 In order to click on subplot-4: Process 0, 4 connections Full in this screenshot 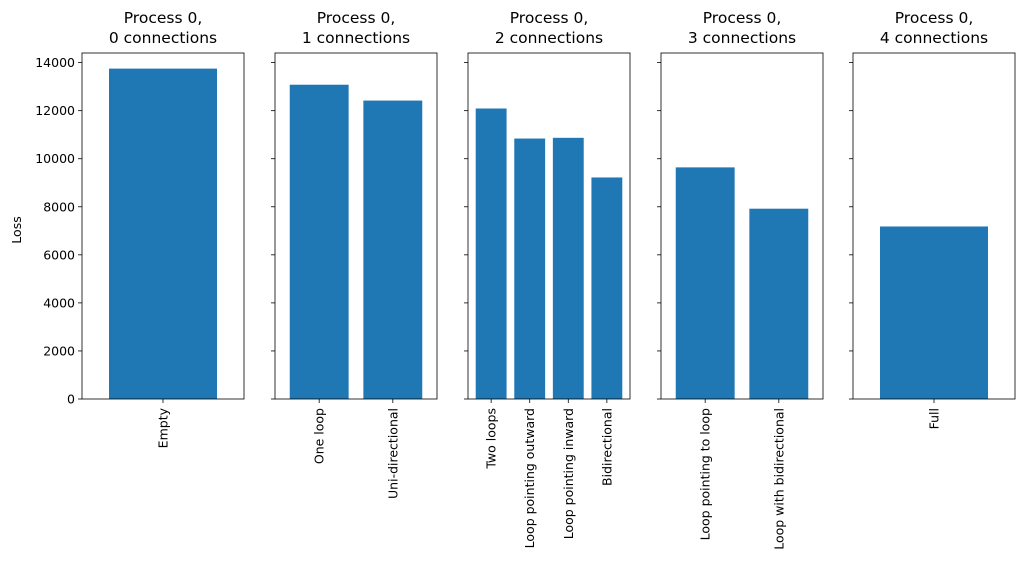, I will do `click(932, 219)`.